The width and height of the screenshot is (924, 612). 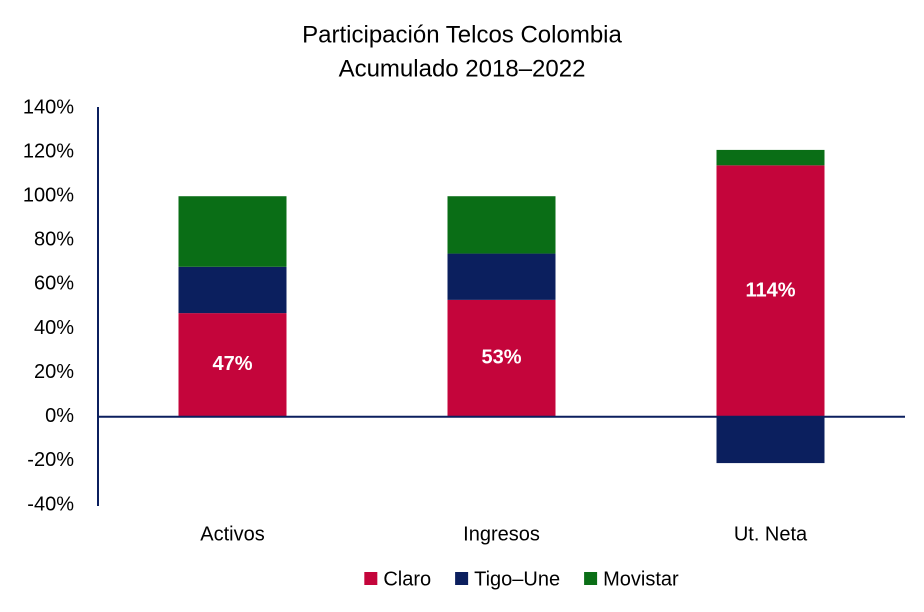 I want to click on chart-title: Participación Telcos Colombia, so click(x=462, y=34).